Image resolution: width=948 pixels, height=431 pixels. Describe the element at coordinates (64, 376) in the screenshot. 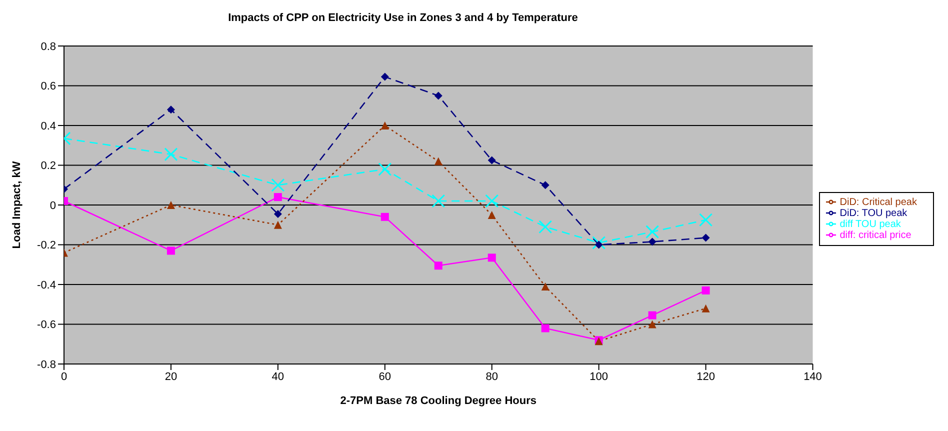

I see `x-tick-label: 0` at that location.